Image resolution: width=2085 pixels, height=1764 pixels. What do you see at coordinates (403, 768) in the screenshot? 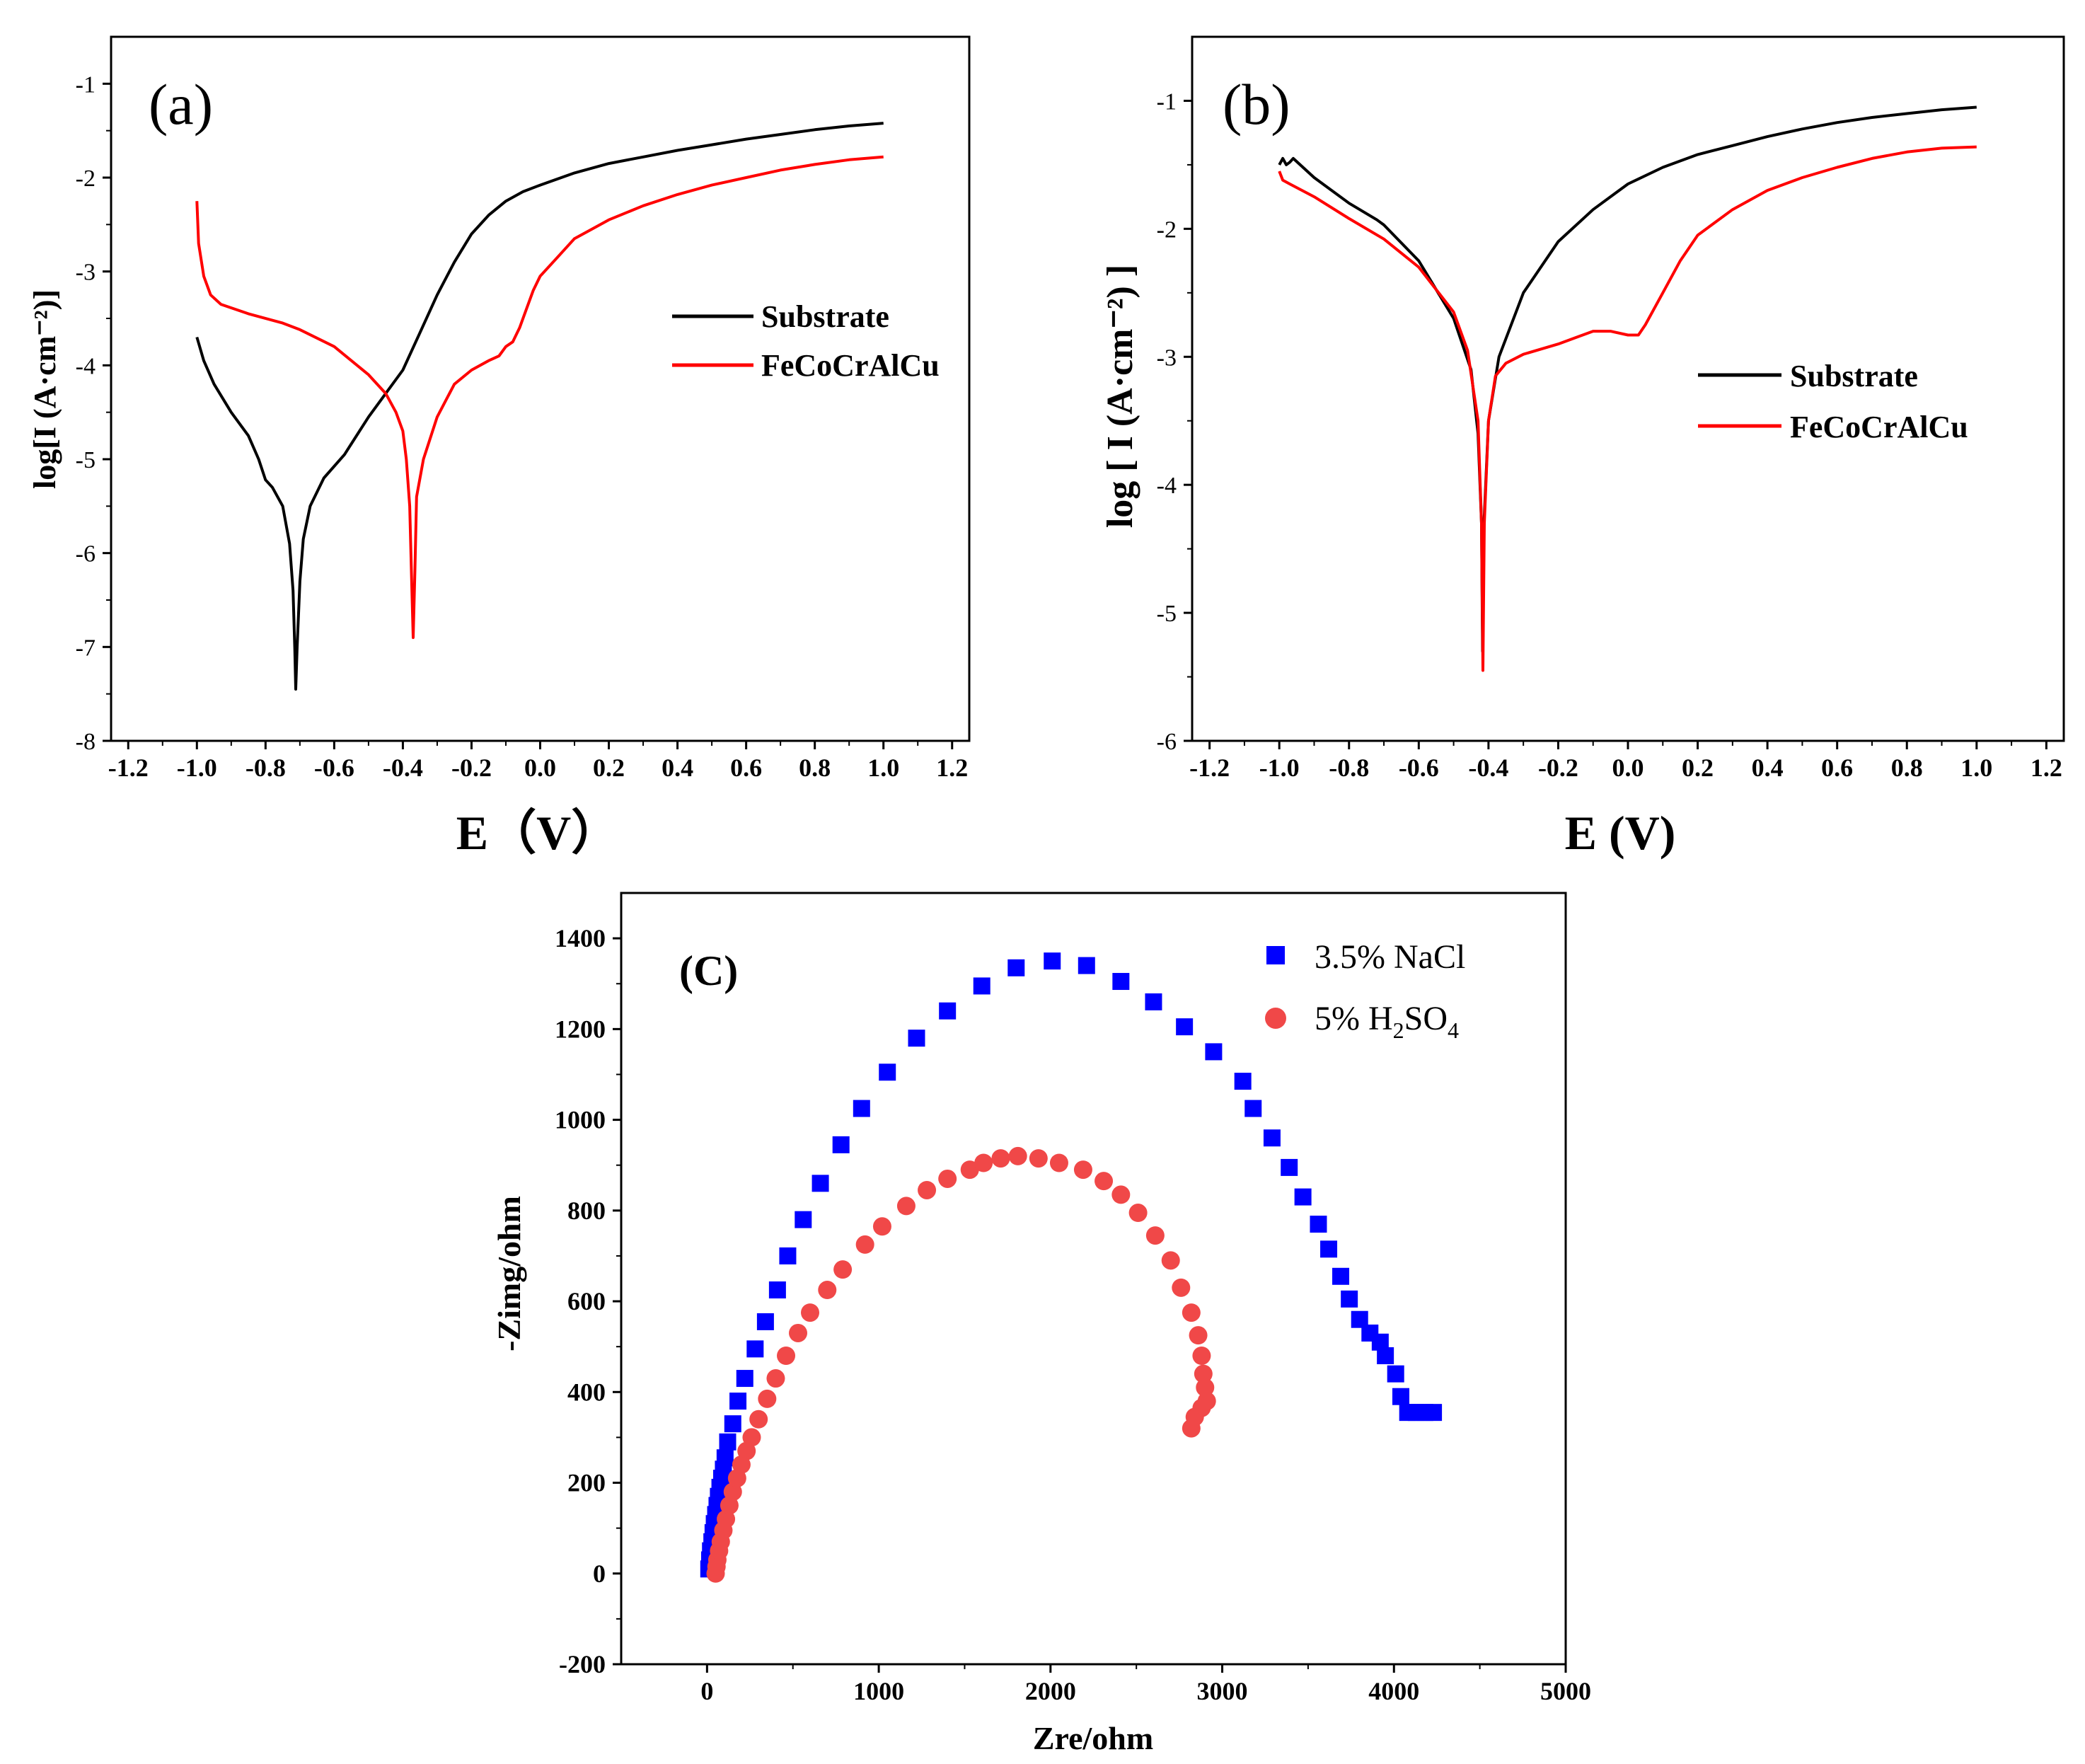
I see `panel-a-x-tick-label: -0.4` at bounding box center [403, 768].